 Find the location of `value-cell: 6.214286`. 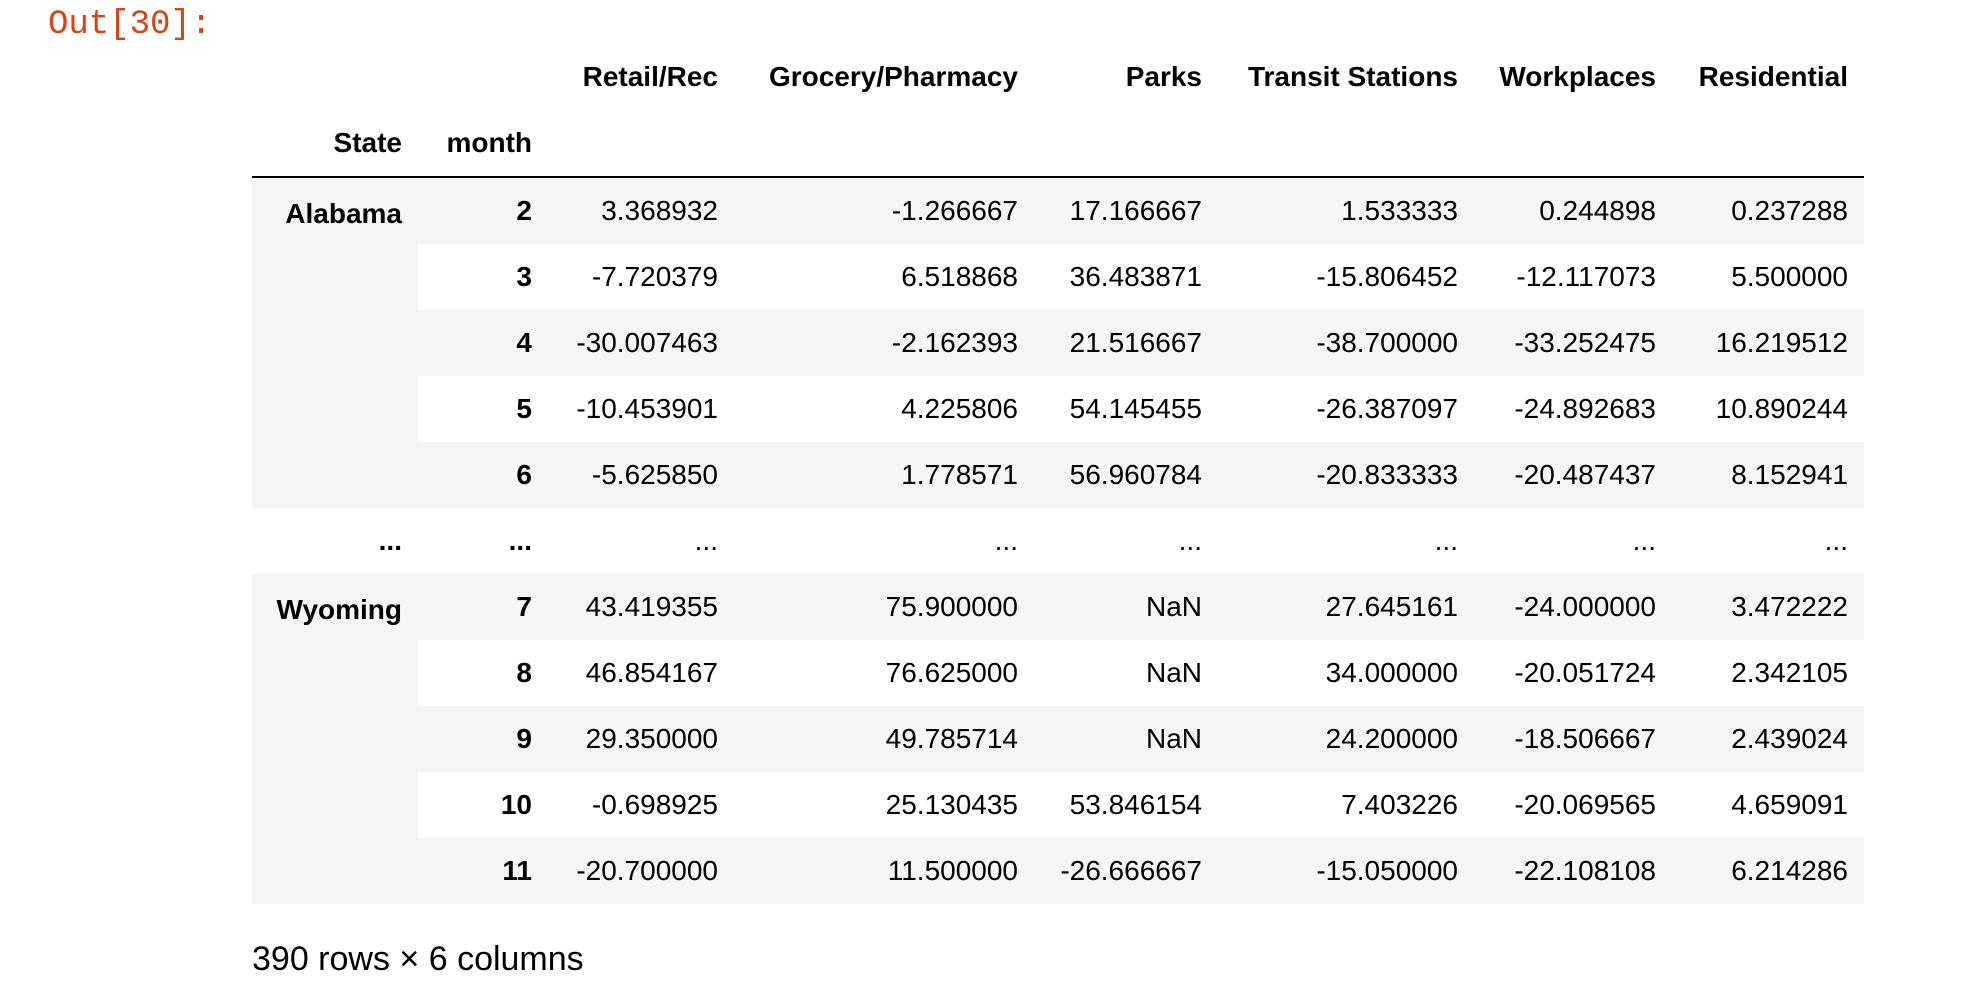

value-cell: 6.214286 is located at coordinates (1768, 871).